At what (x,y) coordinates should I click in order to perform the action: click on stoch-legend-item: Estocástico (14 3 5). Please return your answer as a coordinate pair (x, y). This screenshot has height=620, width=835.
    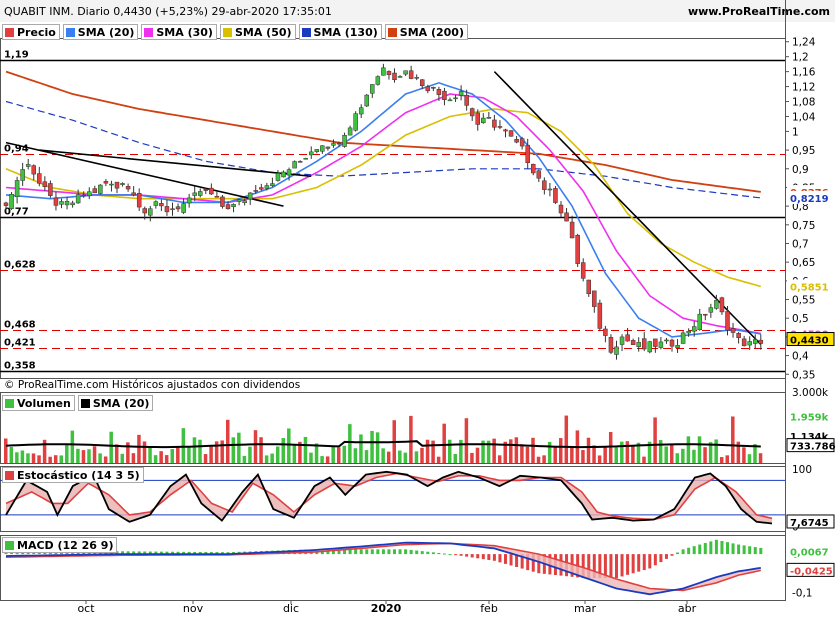
    Looking at the image, I should click on (73, 475).